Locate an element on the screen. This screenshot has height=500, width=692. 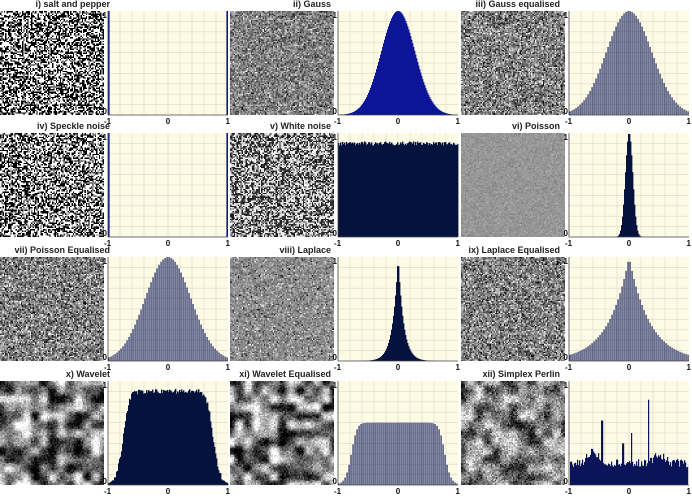
panel-2: ii) Gauss -1 0 1 1 0 is located at coordinates (345, 63).